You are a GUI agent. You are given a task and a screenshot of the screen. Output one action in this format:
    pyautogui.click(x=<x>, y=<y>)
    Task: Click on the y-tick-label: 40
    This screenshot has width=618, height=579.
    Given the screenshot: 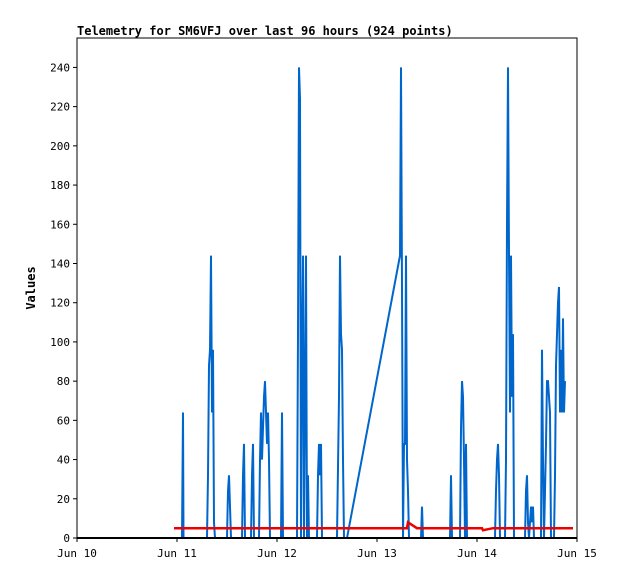 What is the action you would take?
    pyautogui.click(x=63, y=460)
    